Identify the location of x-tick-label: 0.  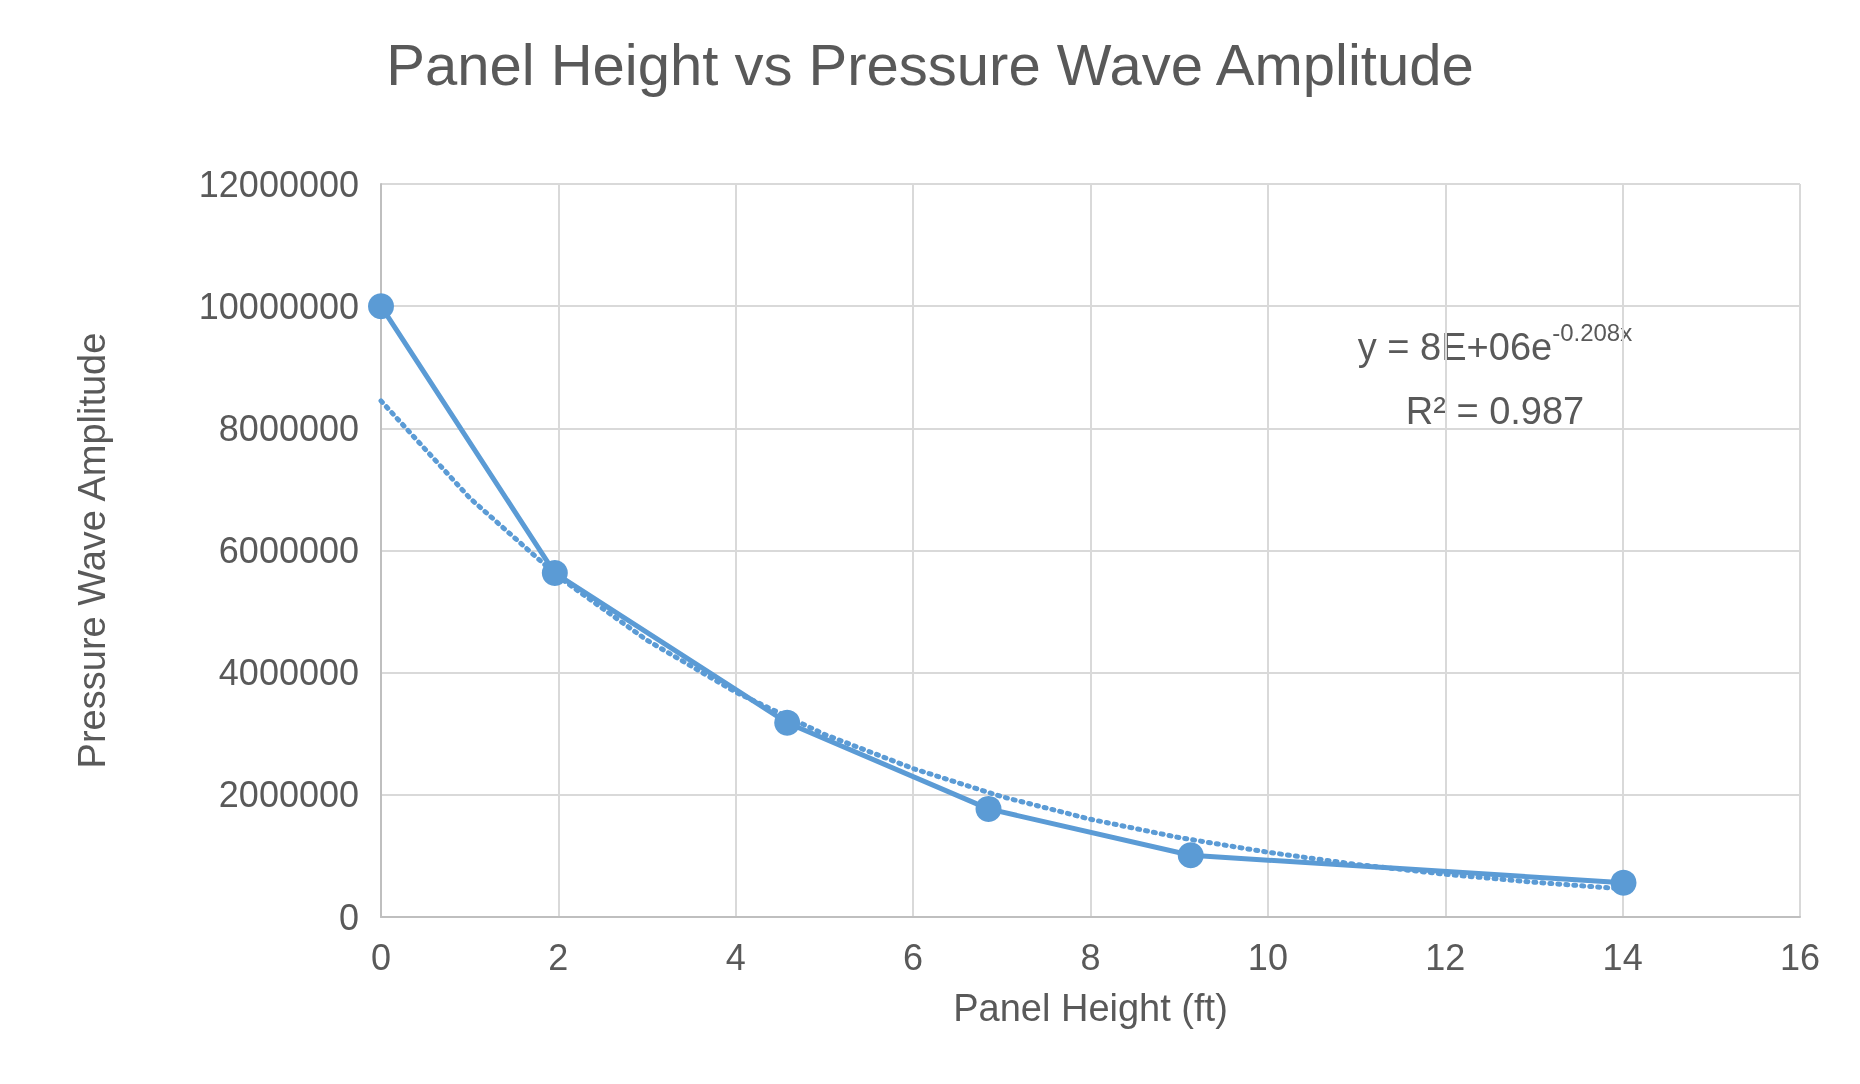
(381, 957).